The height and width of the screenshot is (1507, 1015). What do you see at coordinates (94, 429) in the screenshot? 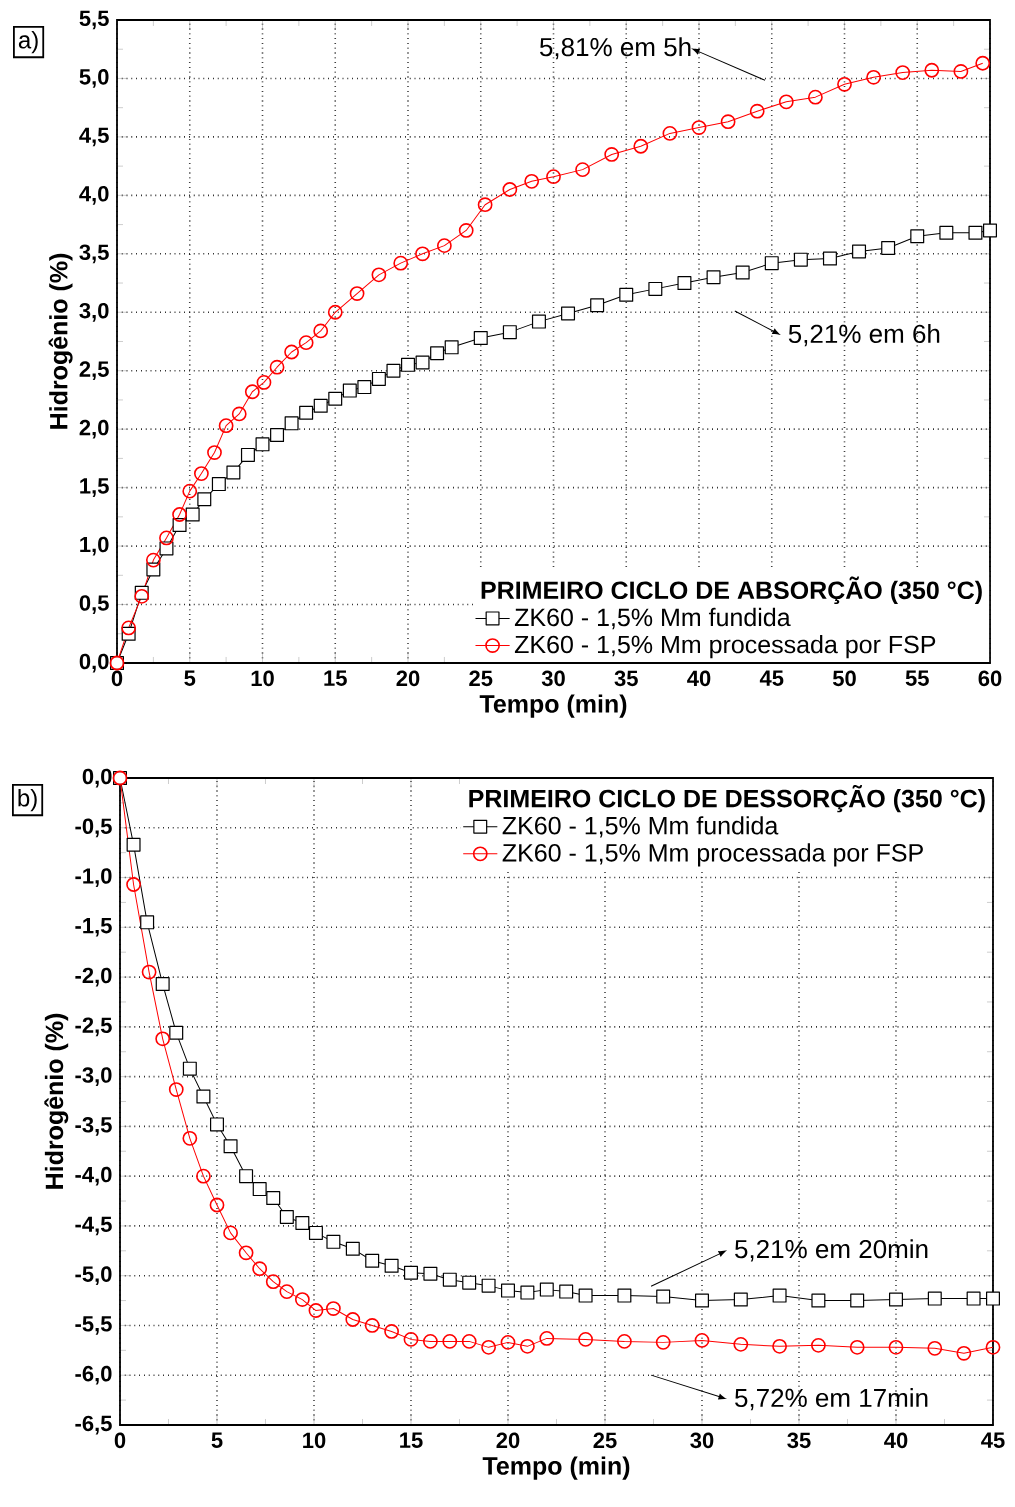
I see `y-tick-label: 2,0` at bounding box center [94, 429].